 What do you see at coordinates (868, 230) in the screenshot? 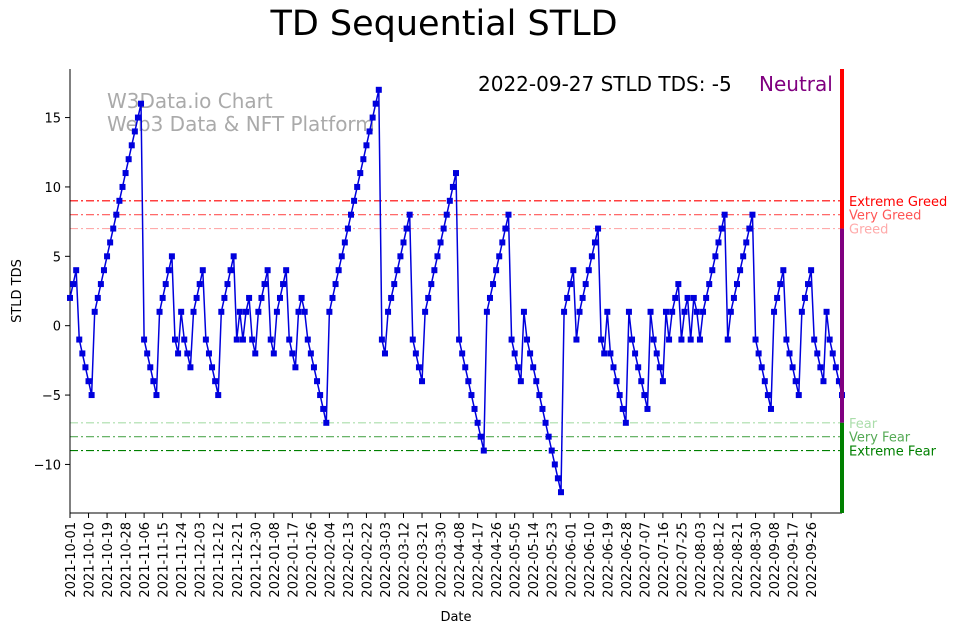
I see `level-label-greed: Greed` at bounding box center [868, 230].